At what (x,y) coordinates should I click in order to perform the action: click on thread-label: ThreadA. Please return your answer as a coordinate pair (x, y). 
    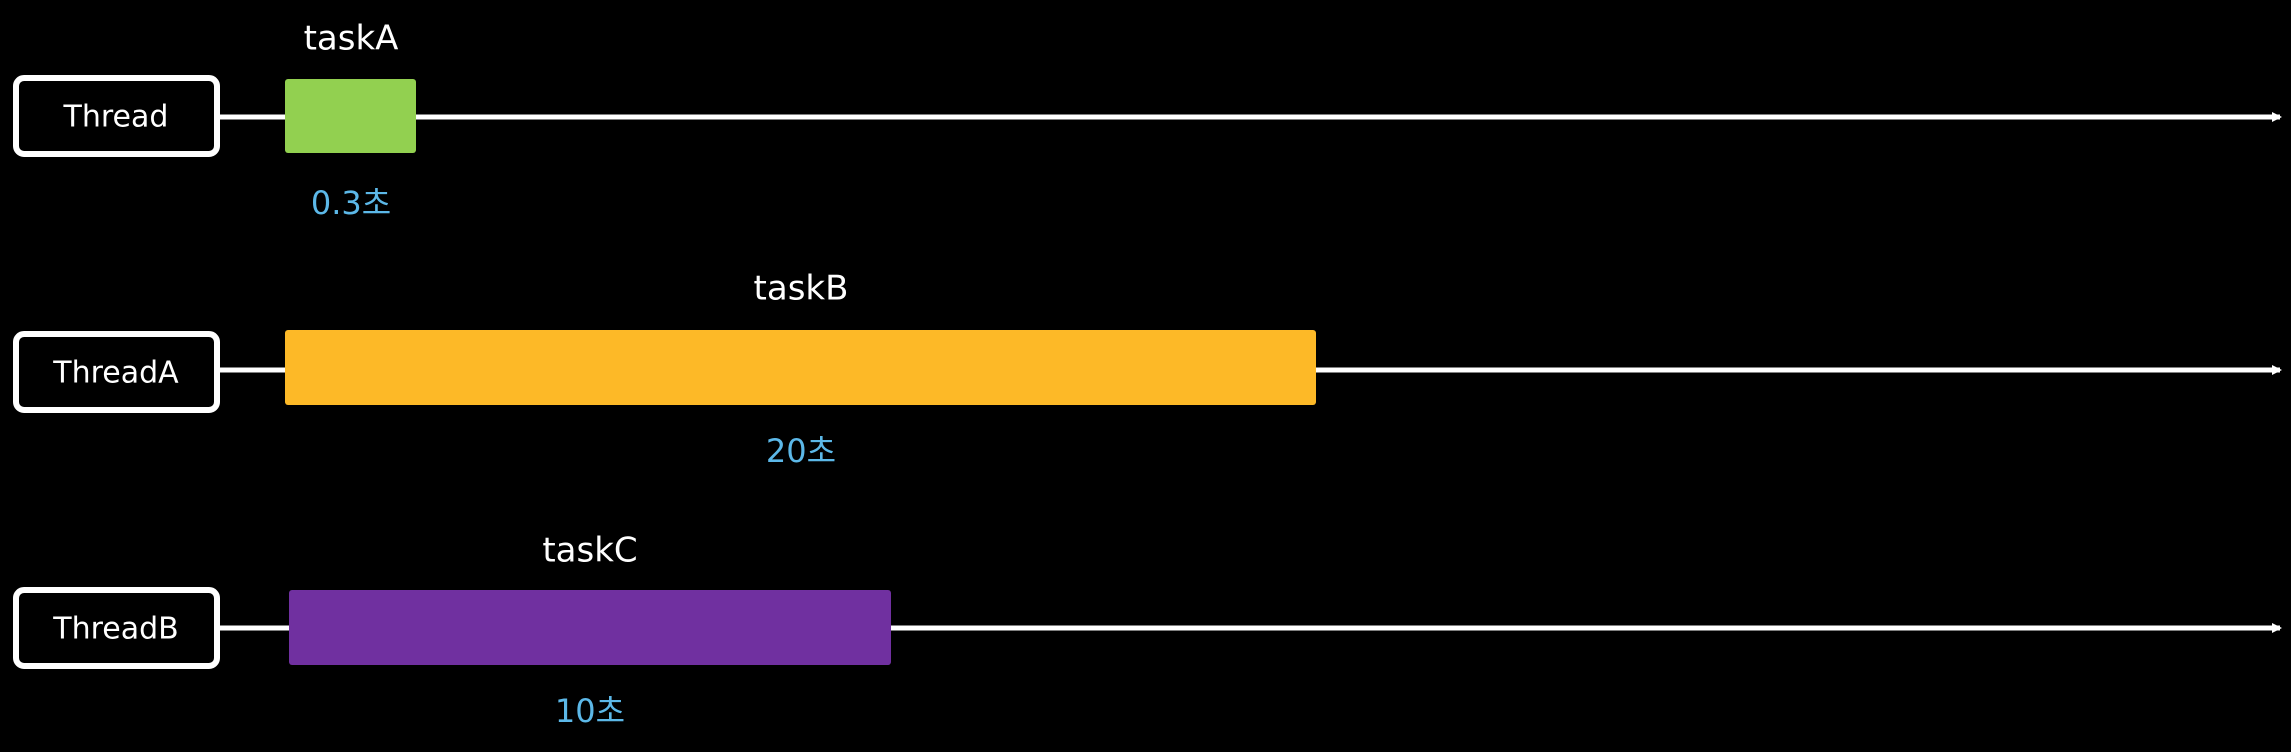
    Looking at the image, I should click on (115, 373).